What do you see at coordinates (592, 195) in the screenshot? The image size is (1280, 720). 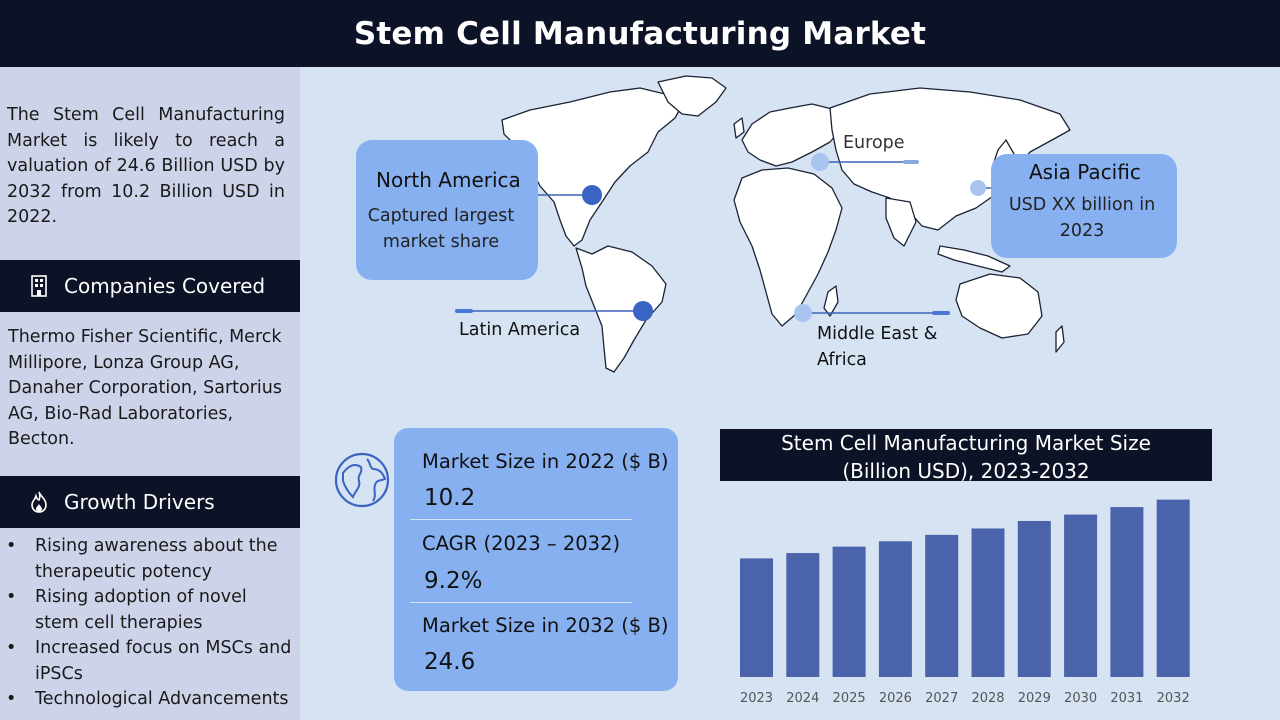 I see `north-america-marker` at bounding box center [592, 195].